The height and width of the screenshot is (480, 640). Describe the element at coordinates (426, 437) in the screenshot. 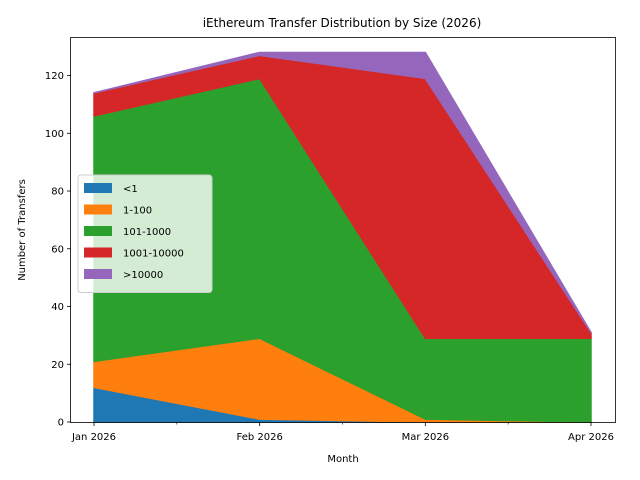

I see `x-tick-label: Mar 2026` at that location.